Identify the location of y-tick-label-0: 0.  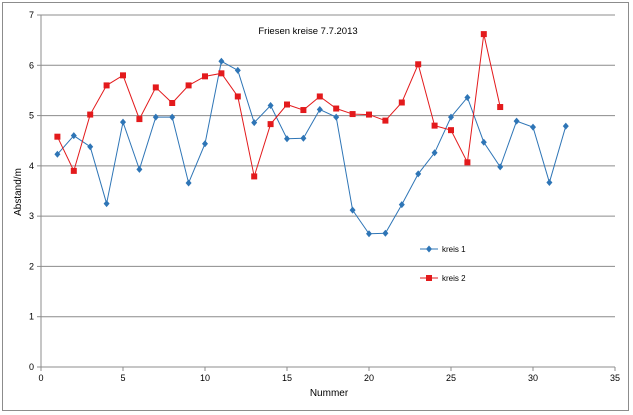
(31, 367).